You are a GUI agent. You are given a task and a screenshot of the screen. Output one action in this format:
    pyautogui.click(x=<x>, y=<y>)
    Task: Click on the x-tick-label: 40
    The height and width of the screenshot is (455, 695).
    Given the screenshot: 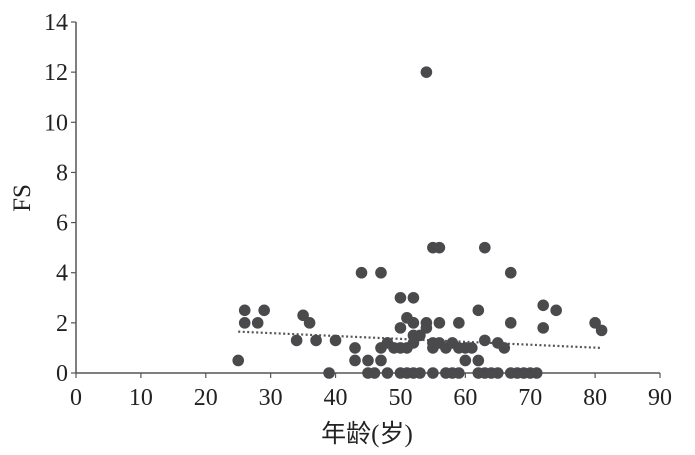 What is the action you would take?
    pyautogui.click(x=336, y=398)
    